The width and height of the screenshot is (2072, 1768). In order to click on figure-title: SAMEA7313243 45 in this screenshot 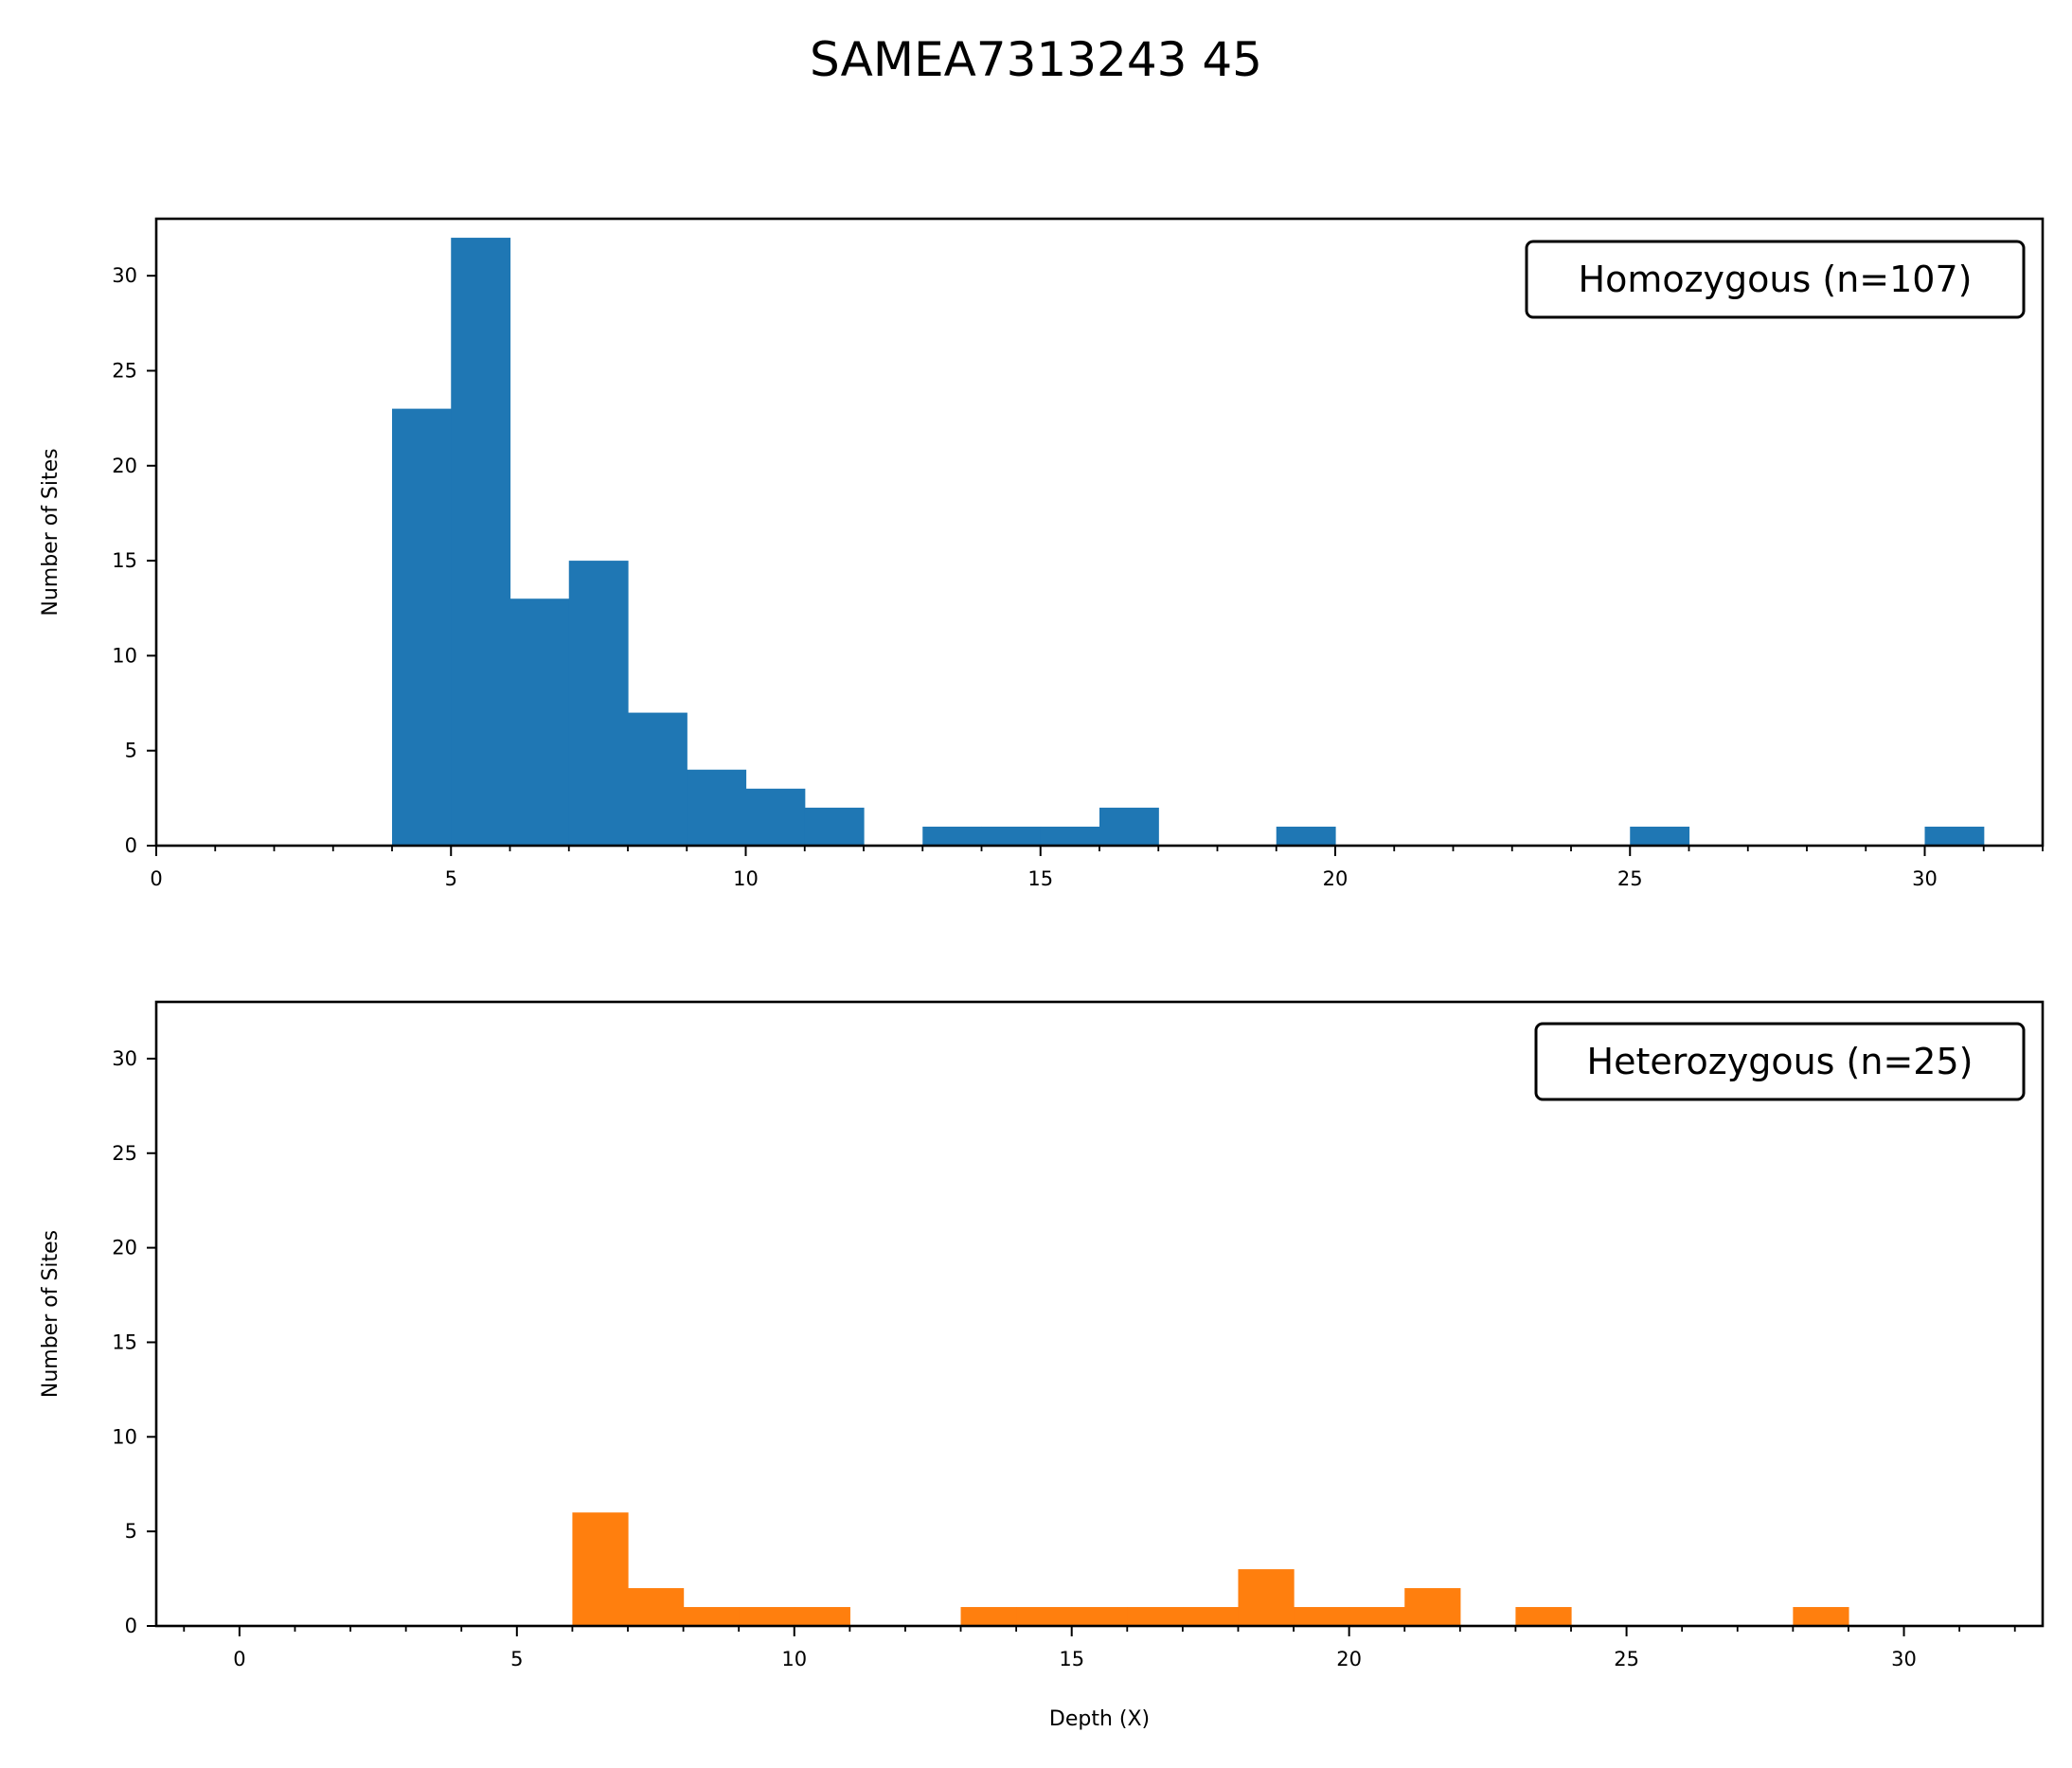, I will do `click(1036, 60)`.